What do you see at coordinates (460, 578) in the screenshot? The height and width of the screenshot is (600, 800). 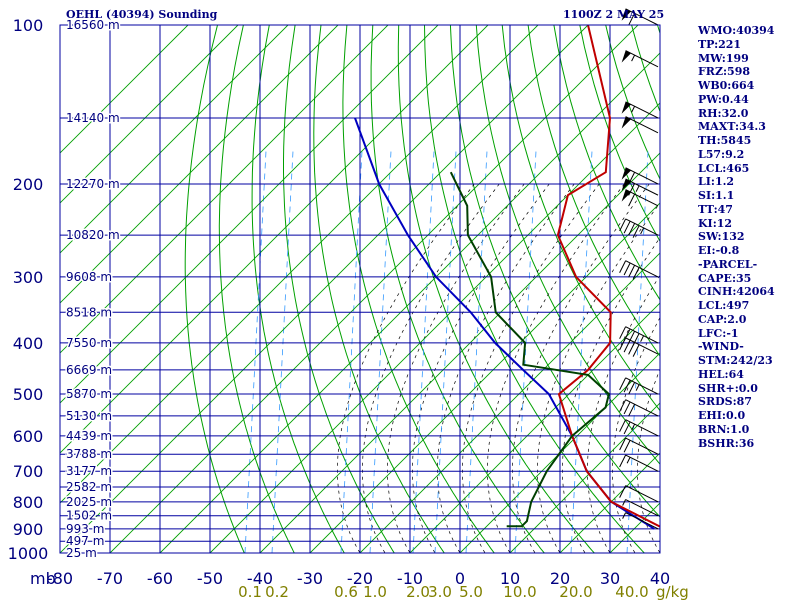 I see `temp-tick-label: 0` at bounding box center [460, 578].